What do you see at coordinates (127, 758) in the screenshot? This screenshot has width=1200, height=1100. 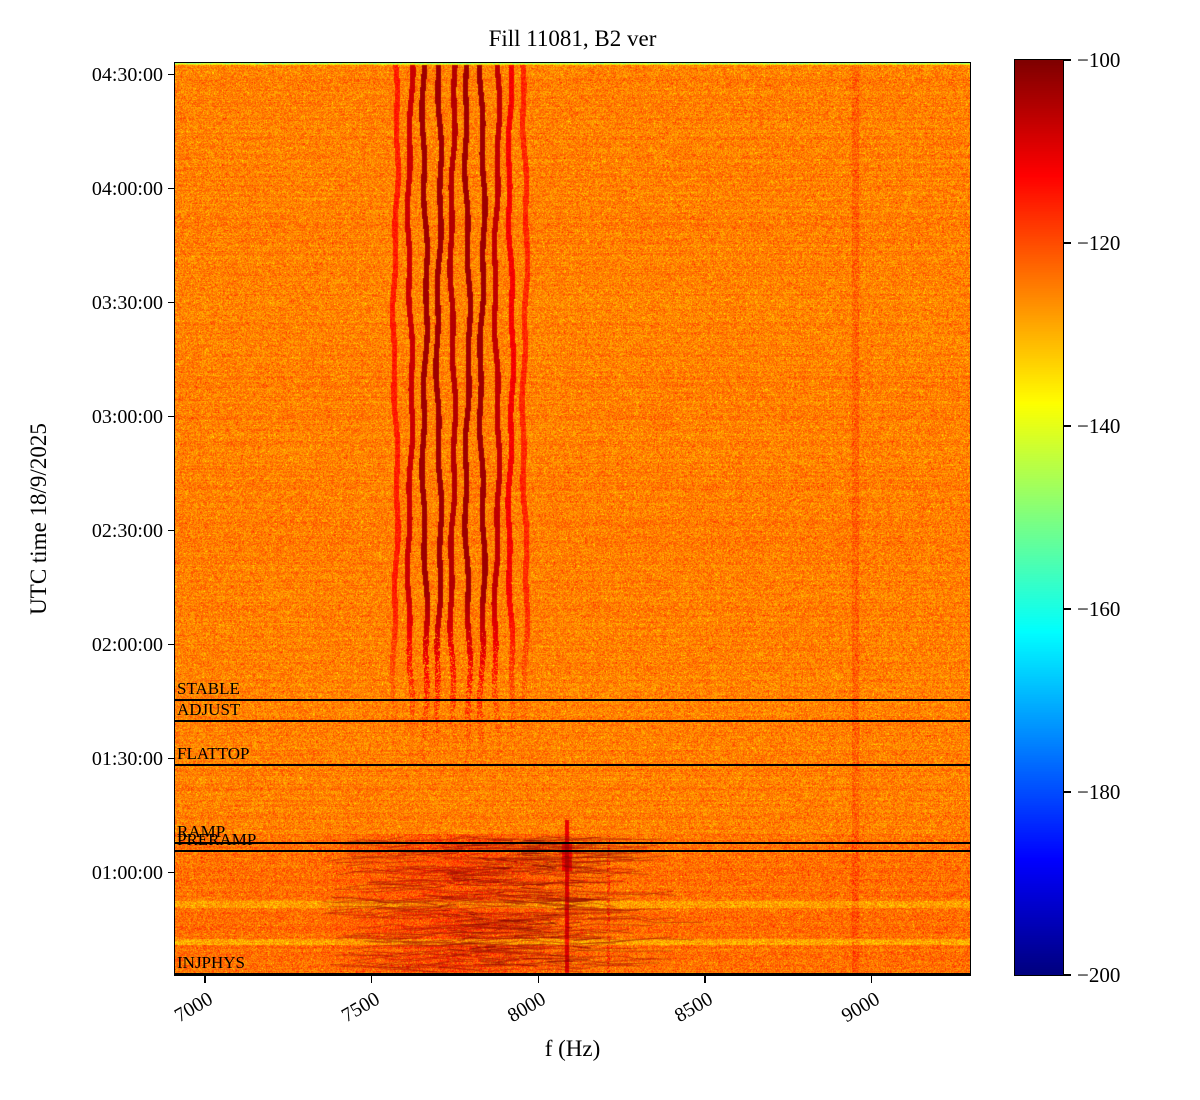 I see `y-tick-label: 01:30:00` at bounding box center [127, 758].